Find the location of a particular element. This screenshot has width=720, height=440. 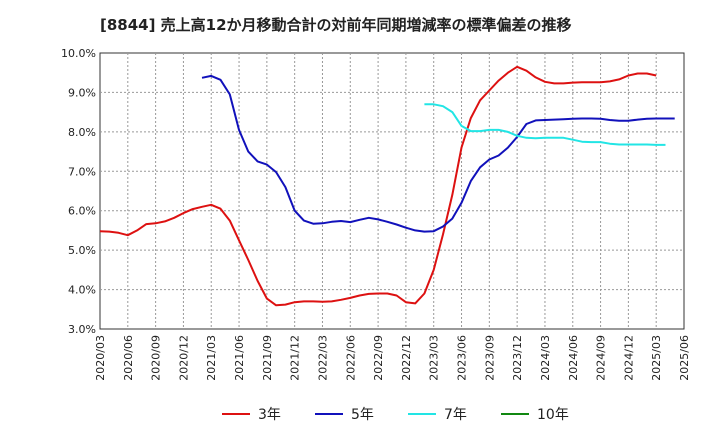

legend-label-1: 5年 is located at coordinates (362, 415).